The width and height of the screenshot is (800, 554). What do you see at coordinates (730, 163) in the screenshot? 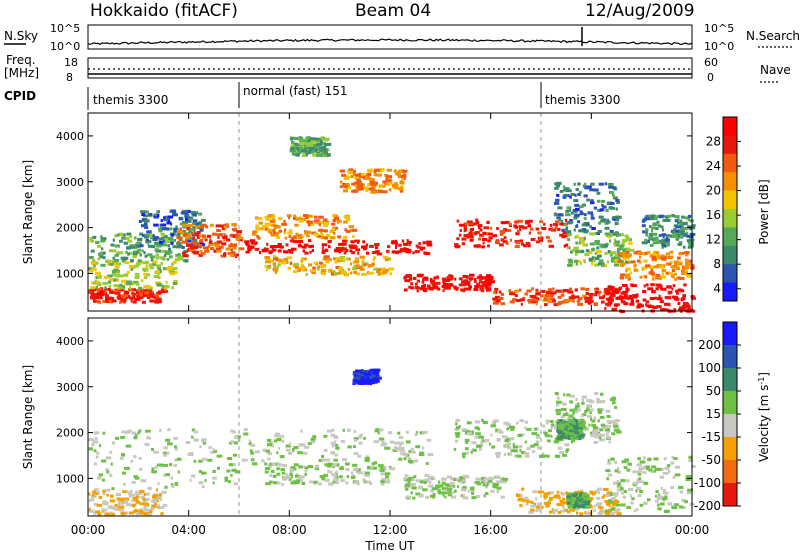
I see `colorbar-segment-power` at bounding box center [730, 163].